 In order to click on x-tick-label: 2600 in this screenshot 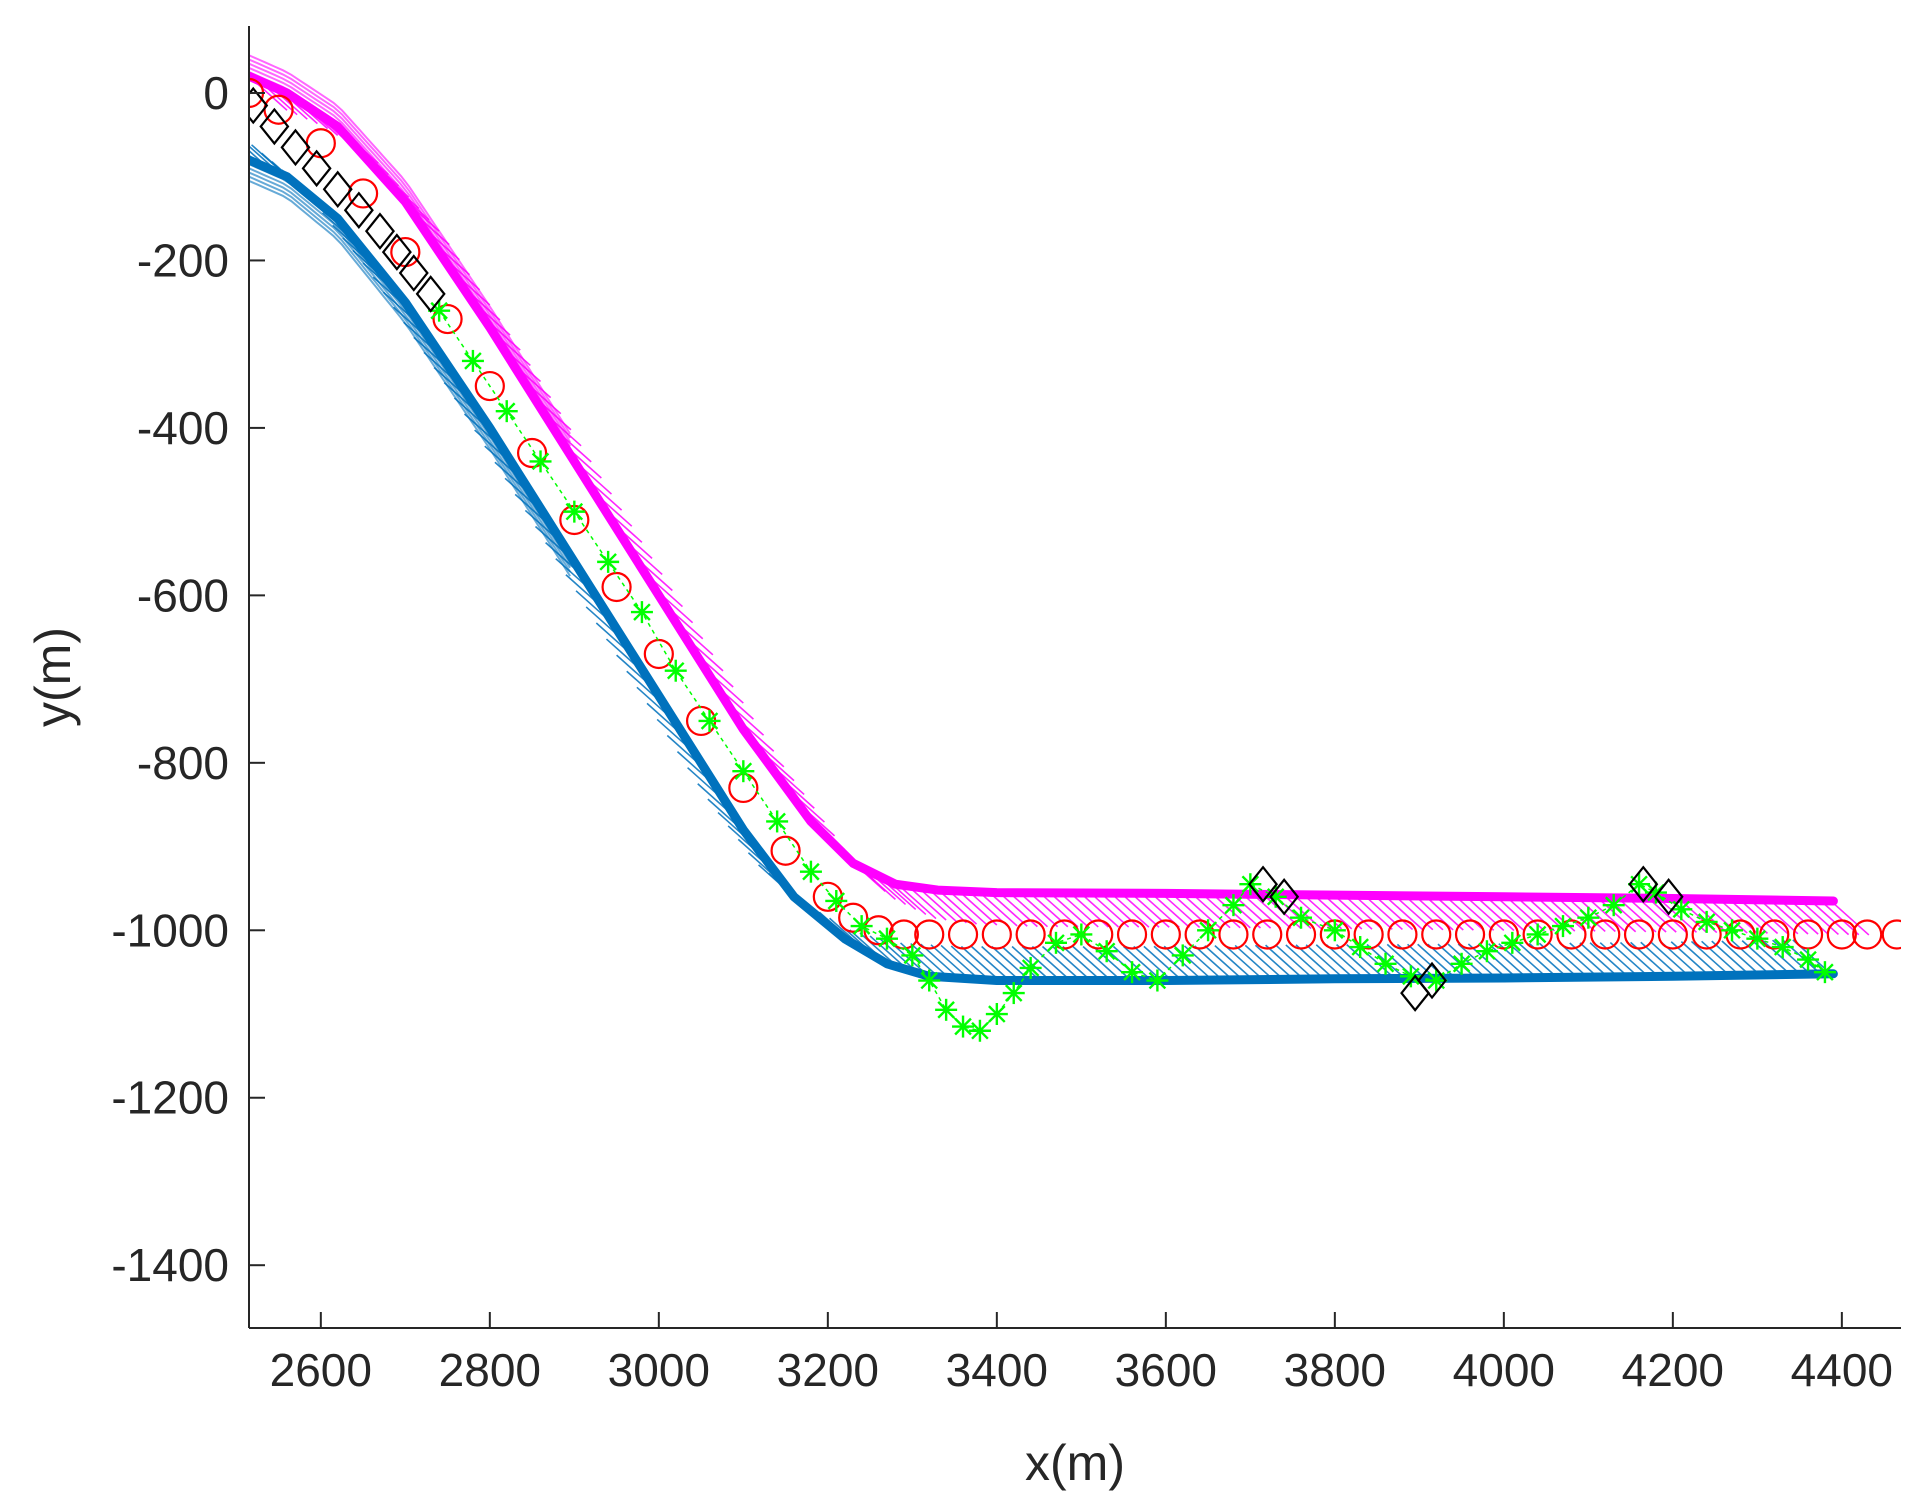, I will do `click(321, 1370)`.